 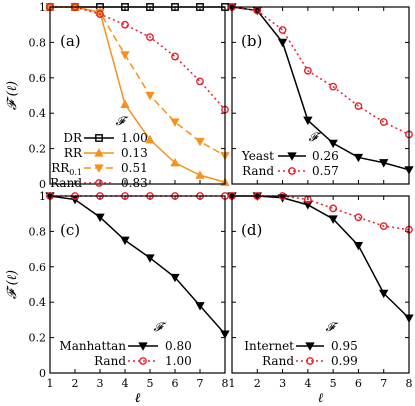 I want to click on legend-value: 0.26, so click(x=325, y=156).